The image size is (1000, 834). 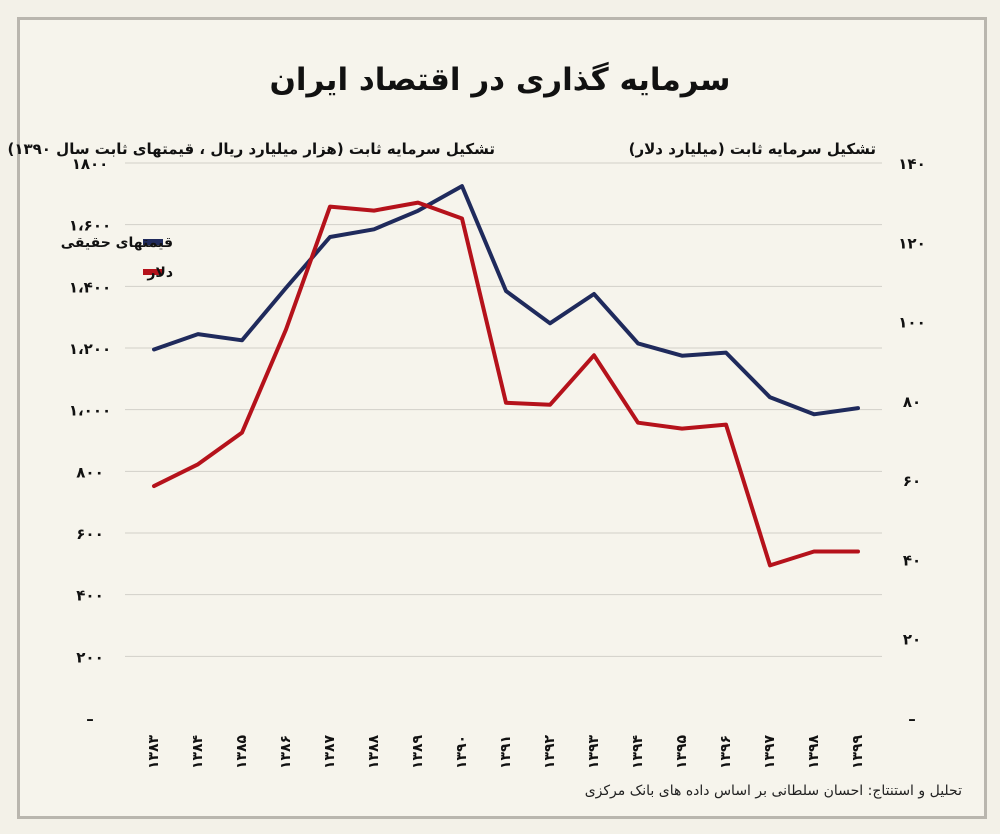 What do you see at coordinates (462, 752) in the screenshot?
I see `x-axis-tick-label: ۱۳۹۰` at bounding box center [462, 752].